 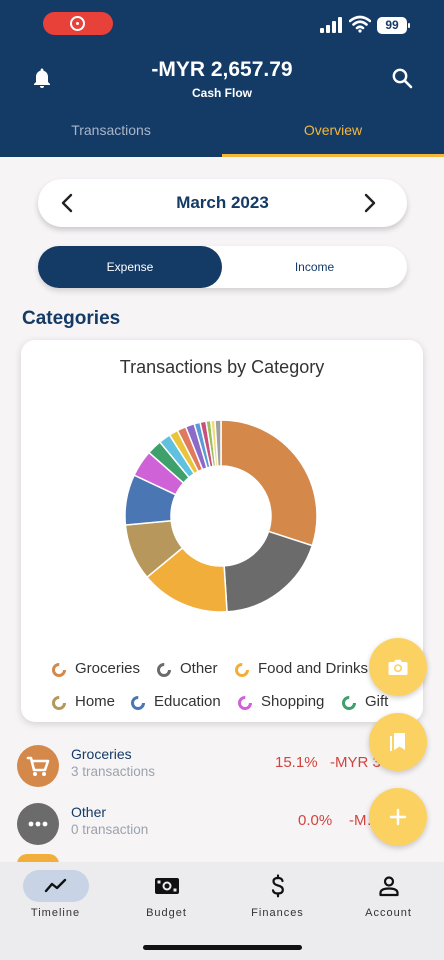 I want to click on donut-chart, so click(x=221, y=516).